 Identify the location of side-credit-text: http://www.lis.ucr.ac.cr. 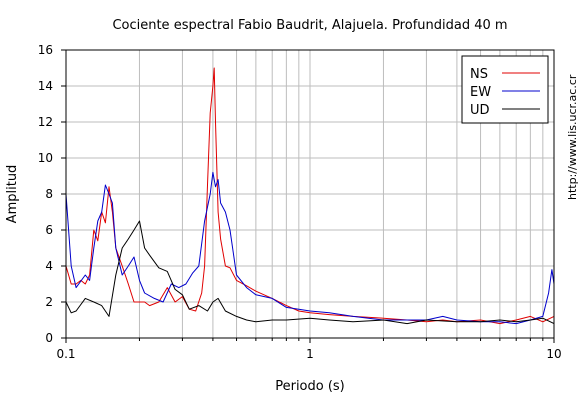
(572, 137).